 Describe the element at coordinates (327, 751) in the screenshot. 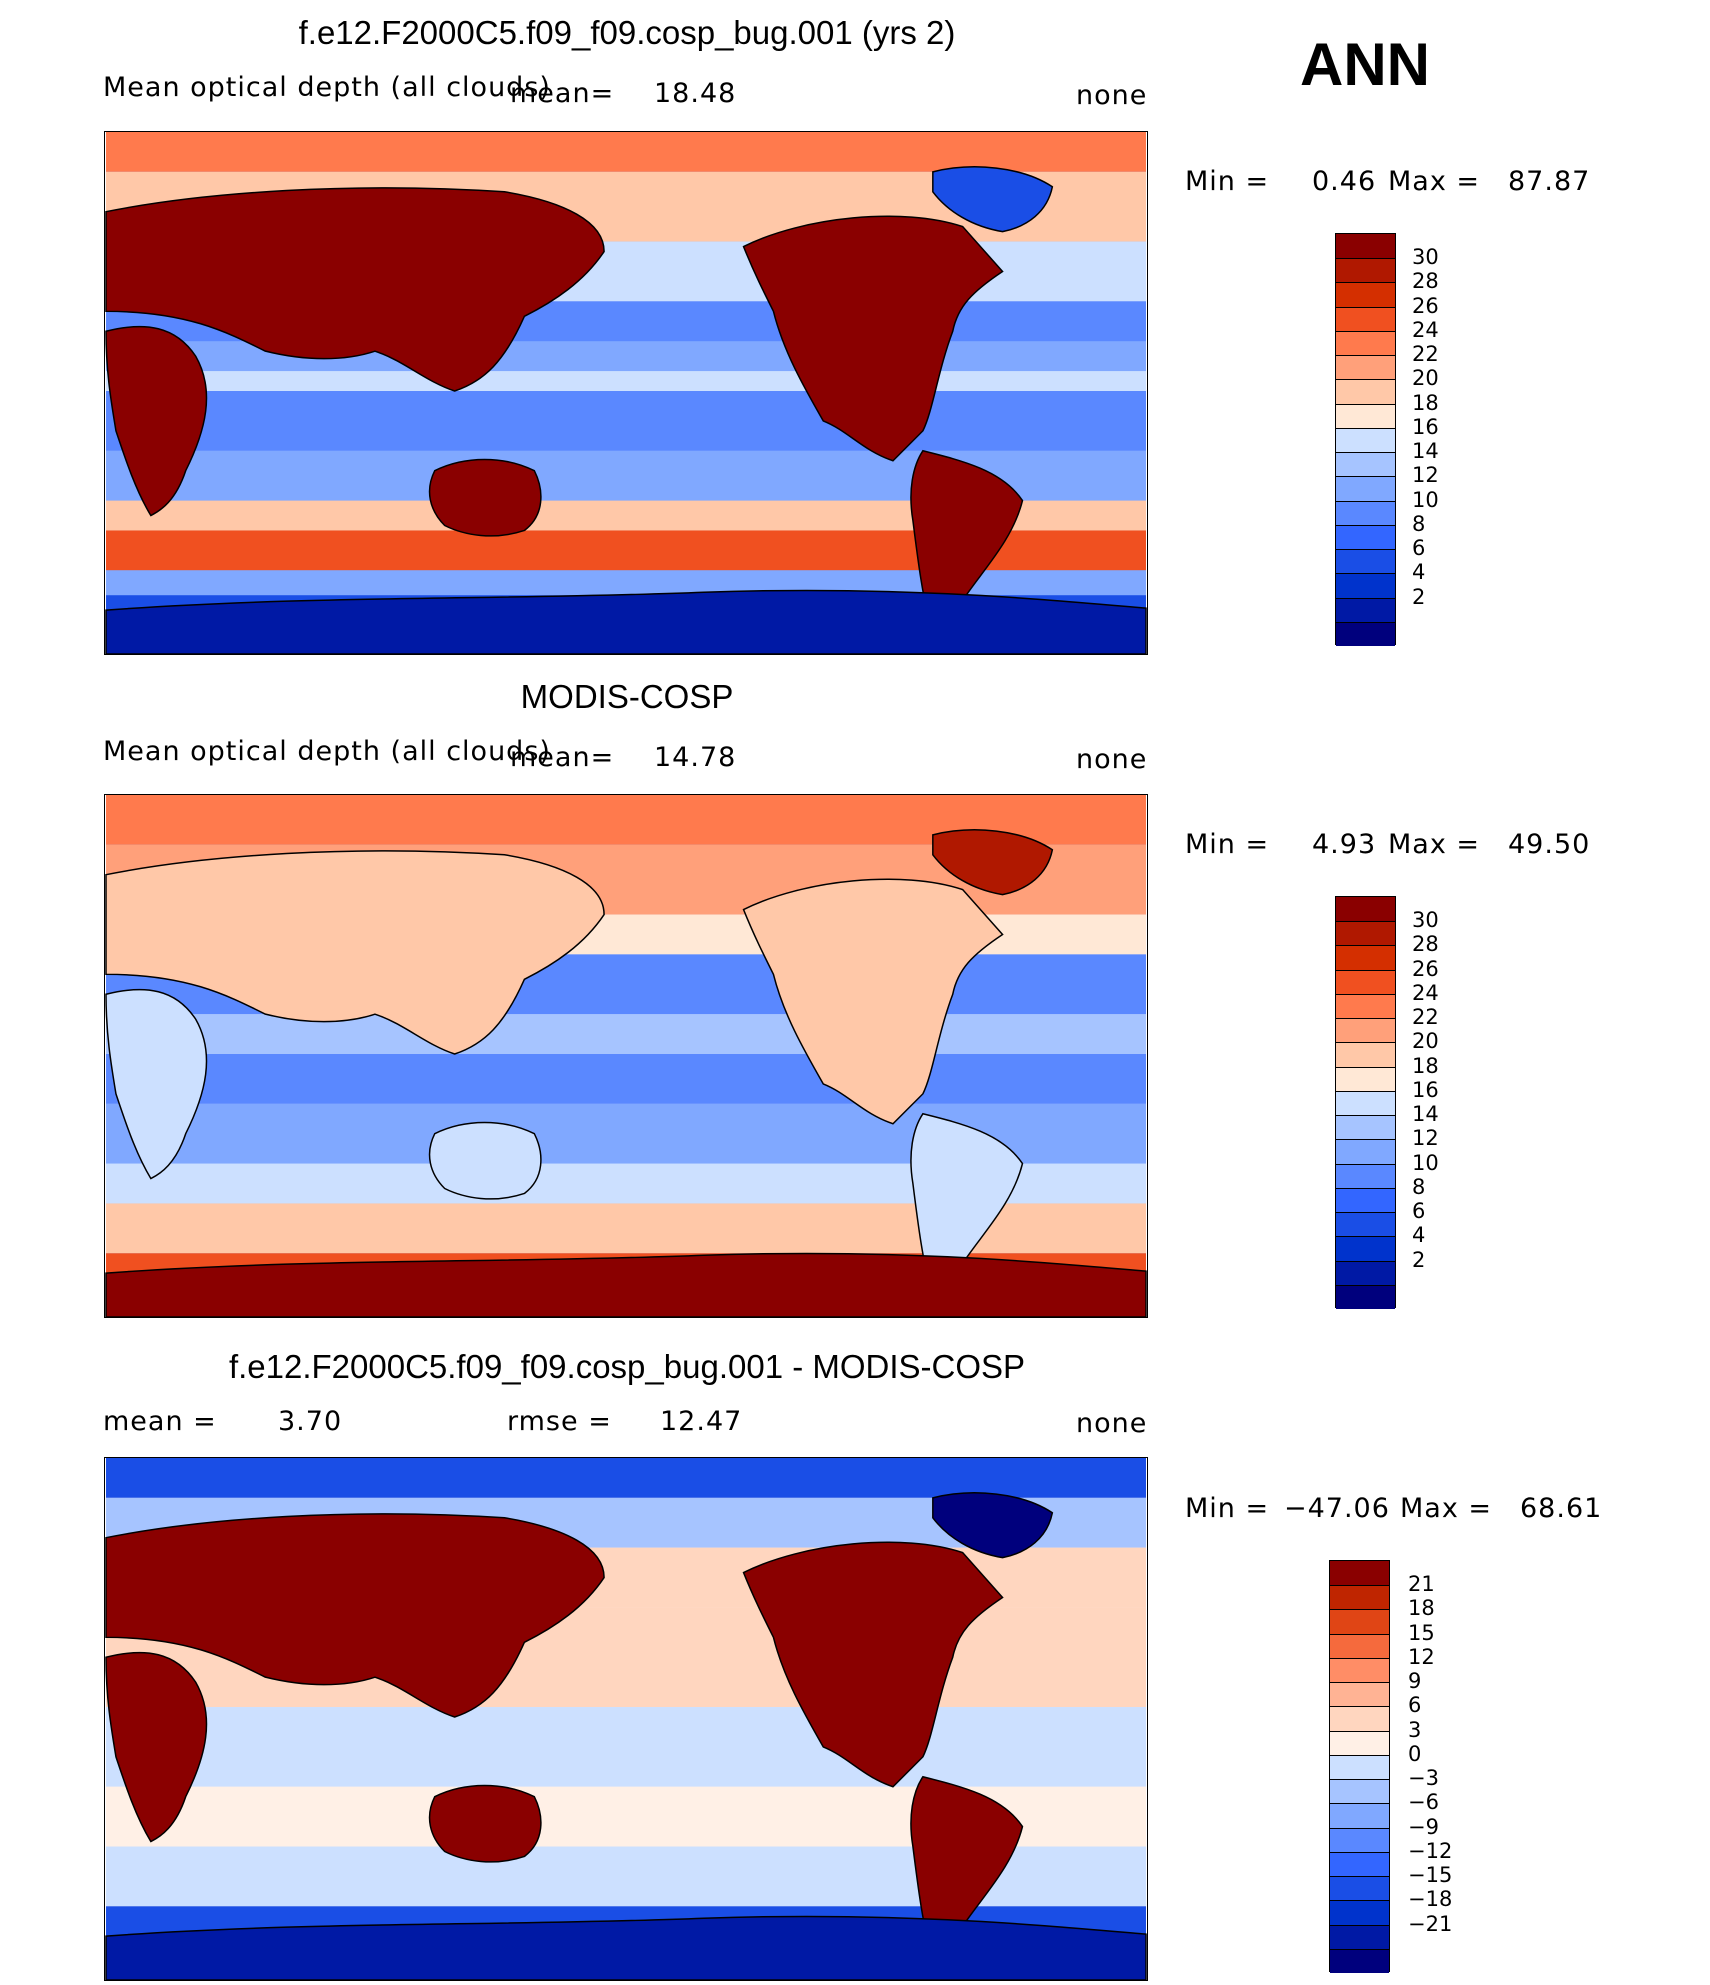

I see `panel2-variable-label: Mean optical depth (all clouds)` at that location.